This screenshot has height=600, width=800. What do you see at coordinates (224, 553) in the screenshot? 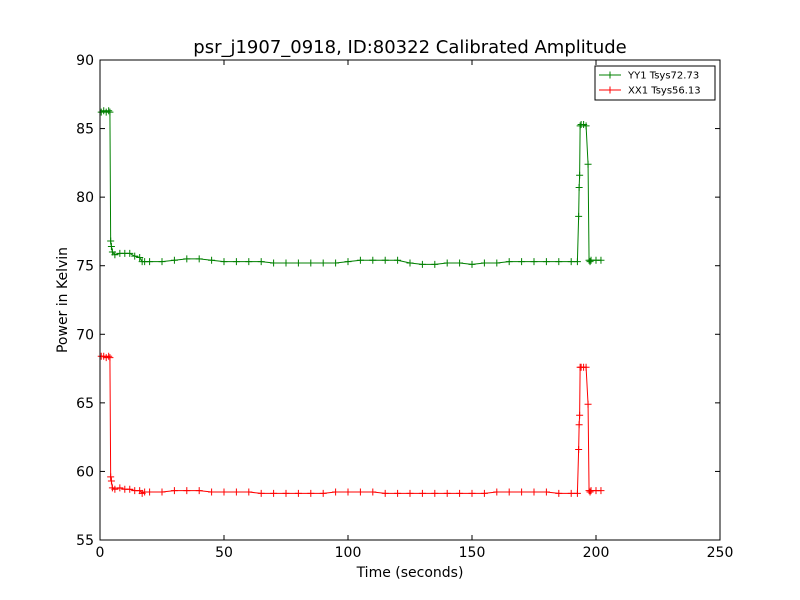
I see `x-tick-label: 50` at bounding box center [224, 553].